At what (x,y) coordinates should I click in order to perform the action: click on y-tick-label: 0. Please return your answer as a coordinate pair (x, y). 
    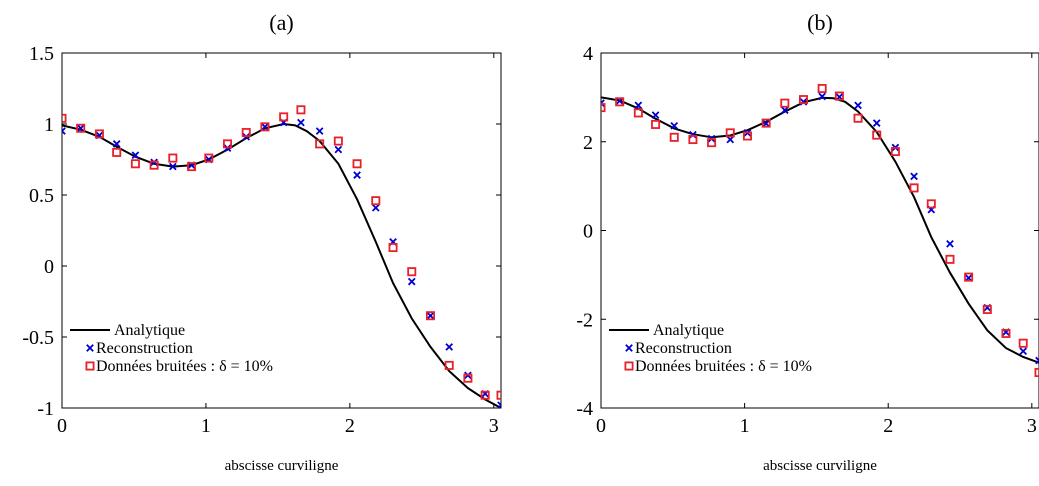
    Looking at the image, I should click on (588, 232).